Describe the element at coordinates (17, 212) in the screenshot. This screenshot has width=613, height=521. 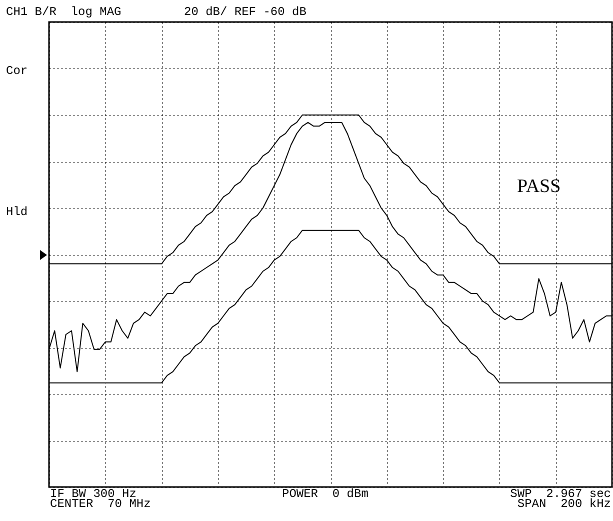
I see `text: Hld` at that location.